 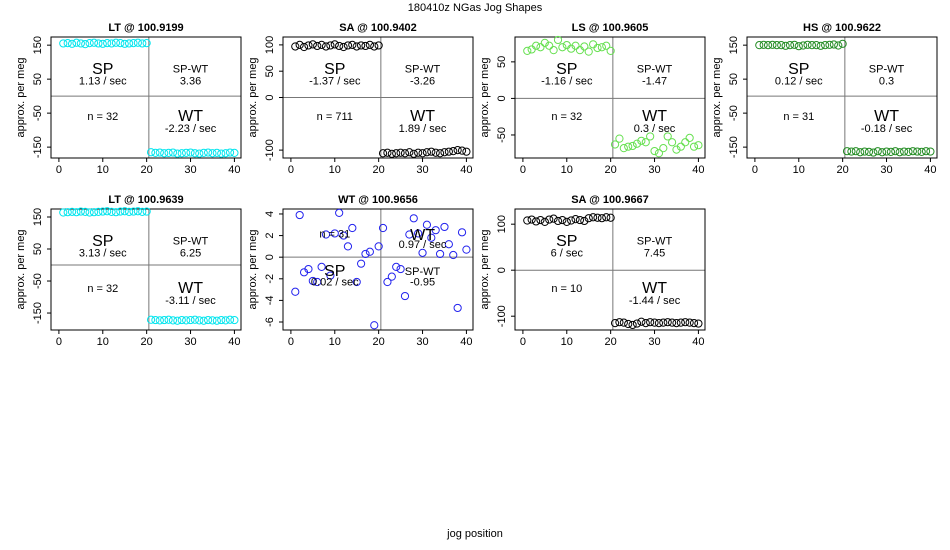 I want to click on x-tick-label: 20, so click(x=379, y=342).